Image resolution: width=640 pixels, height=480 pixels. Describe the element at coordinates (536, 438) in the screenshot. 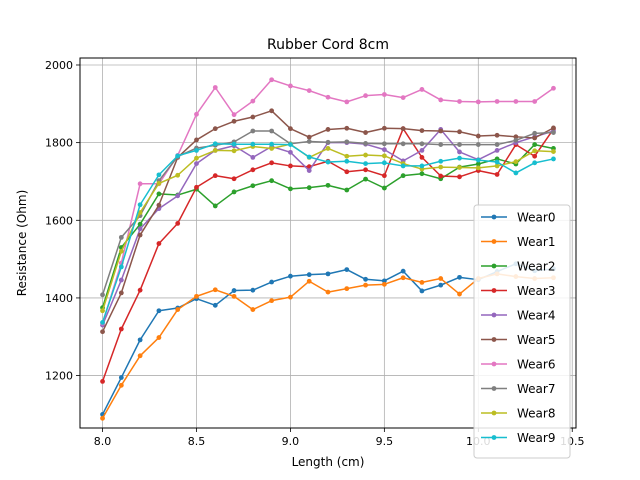

I see `legend-label: Wear9` at that location.